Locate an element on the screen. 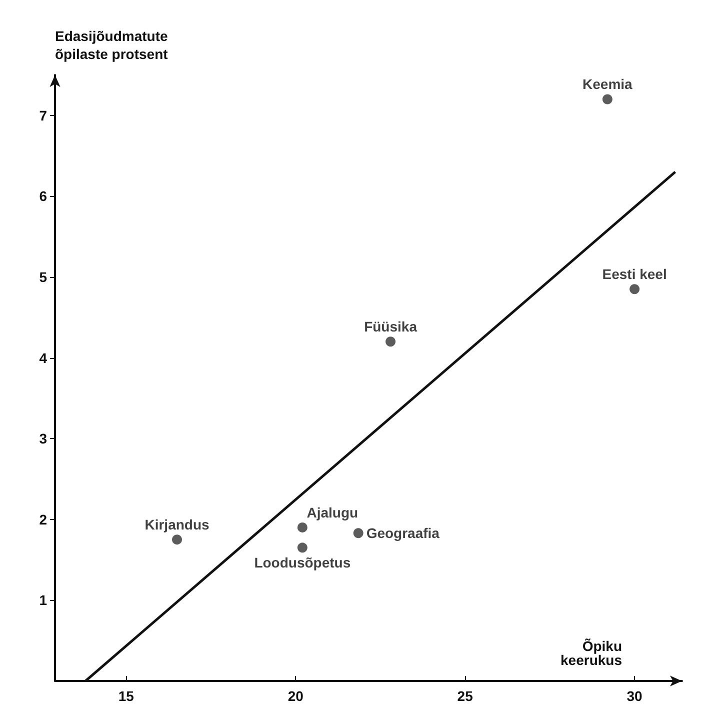  y-tick-label: 5 is located at coordinates (43, 277).